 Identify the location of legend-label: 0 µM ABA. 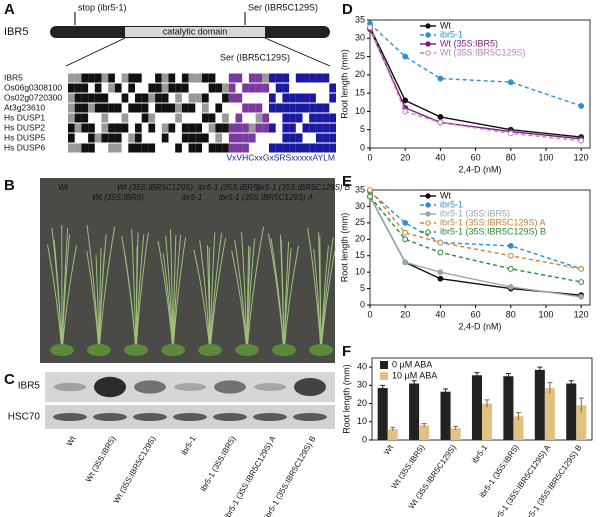
(412, 364).